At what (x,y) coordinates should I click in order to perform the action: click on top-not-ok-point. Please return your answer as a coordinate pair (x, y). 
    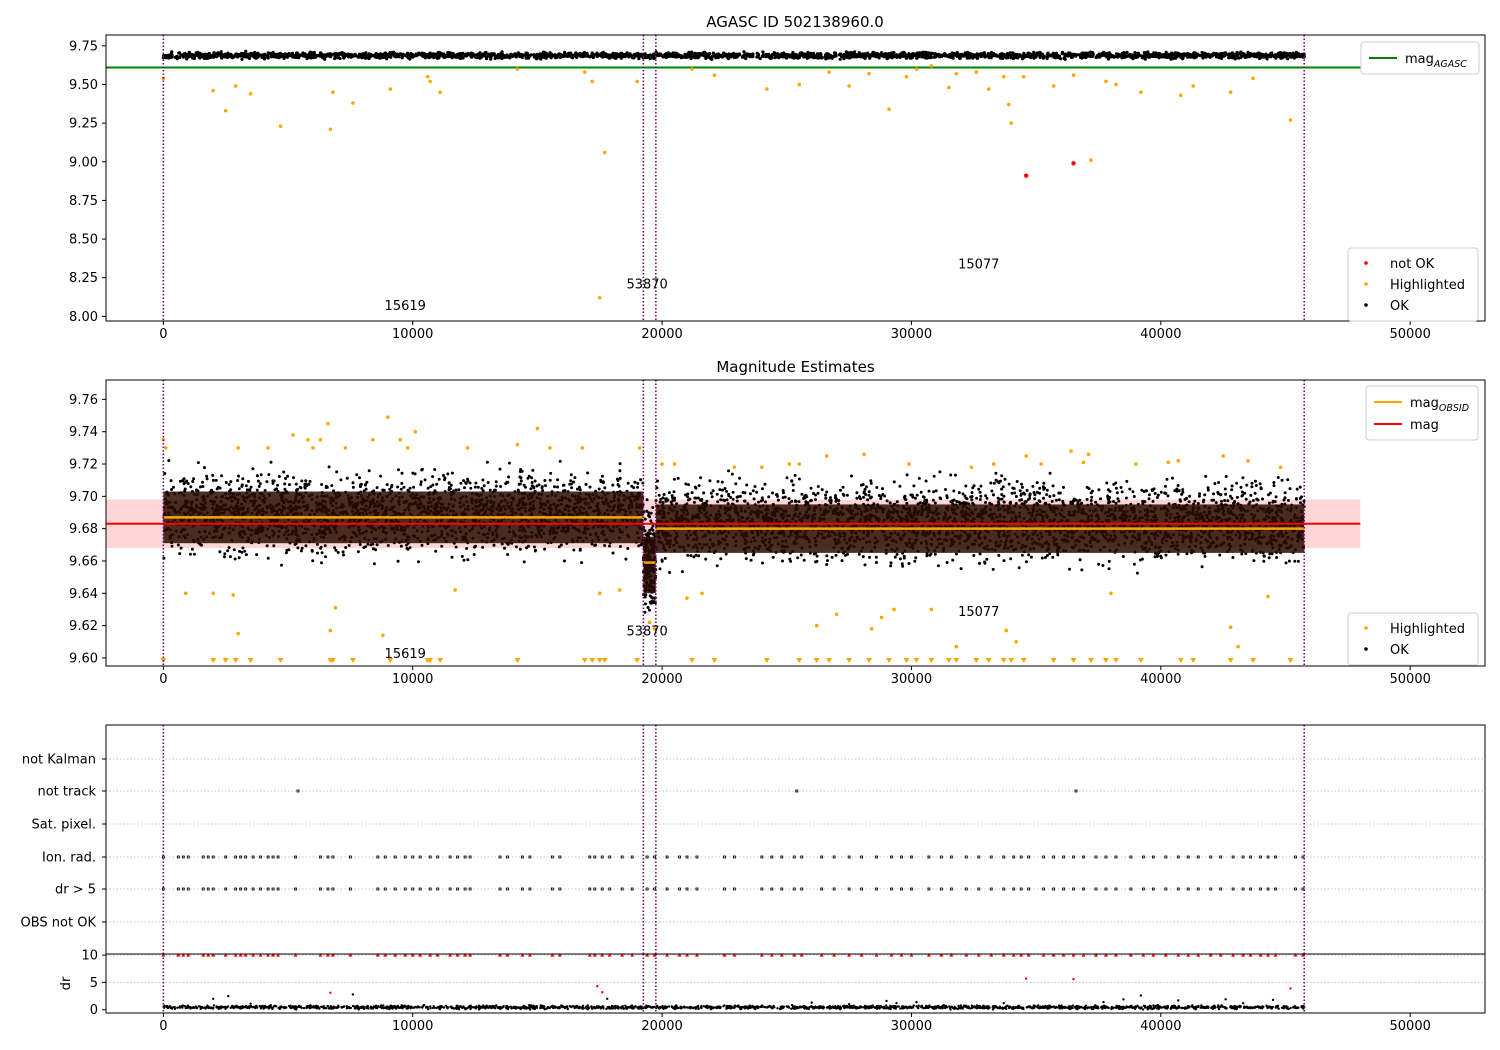
    Looking at the image, I should click on (1073, 163).